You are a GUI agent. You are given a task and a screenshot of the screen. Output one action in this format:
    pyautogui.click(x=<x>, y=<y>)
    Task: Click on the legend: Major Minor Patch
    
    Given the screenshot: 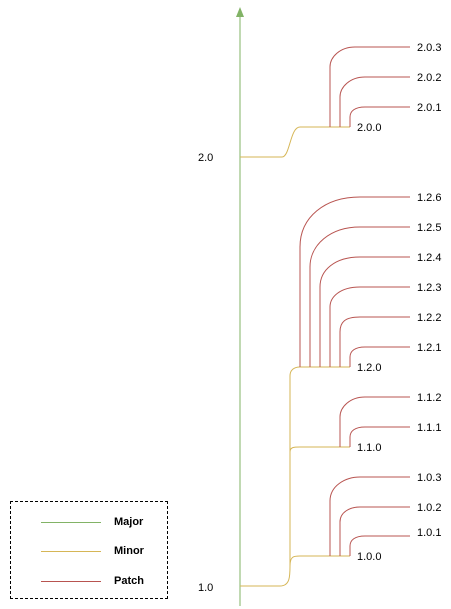 What is the action you would take?
    pyautogui.click(x=89, y=550)
    